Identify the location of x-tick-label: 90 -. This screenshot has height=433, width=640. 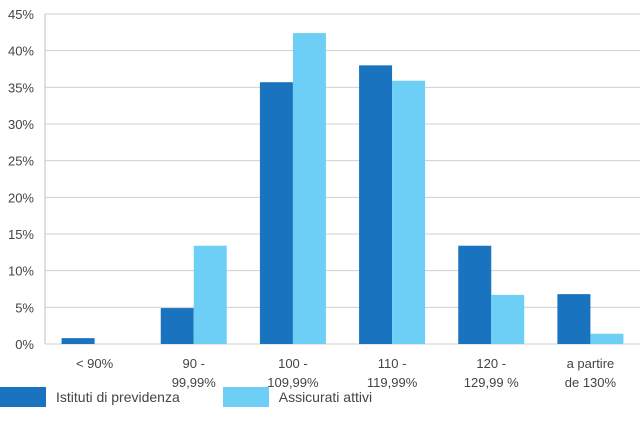
(194, 363).